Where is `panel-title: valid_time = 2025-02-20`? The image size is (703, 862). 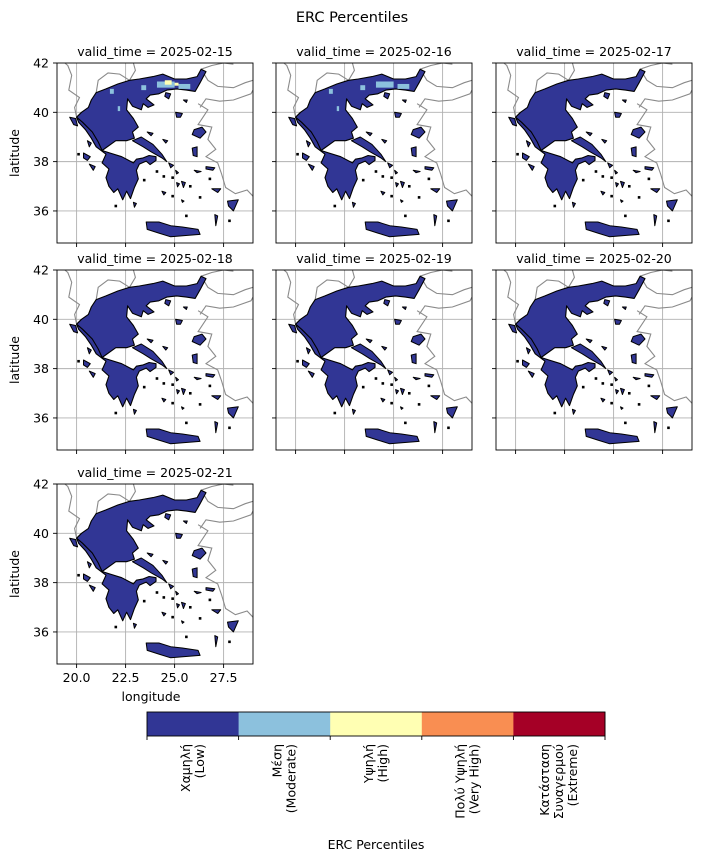
panel-title: valid_time = 2025-02-20 is located at coordinates (594, 258).